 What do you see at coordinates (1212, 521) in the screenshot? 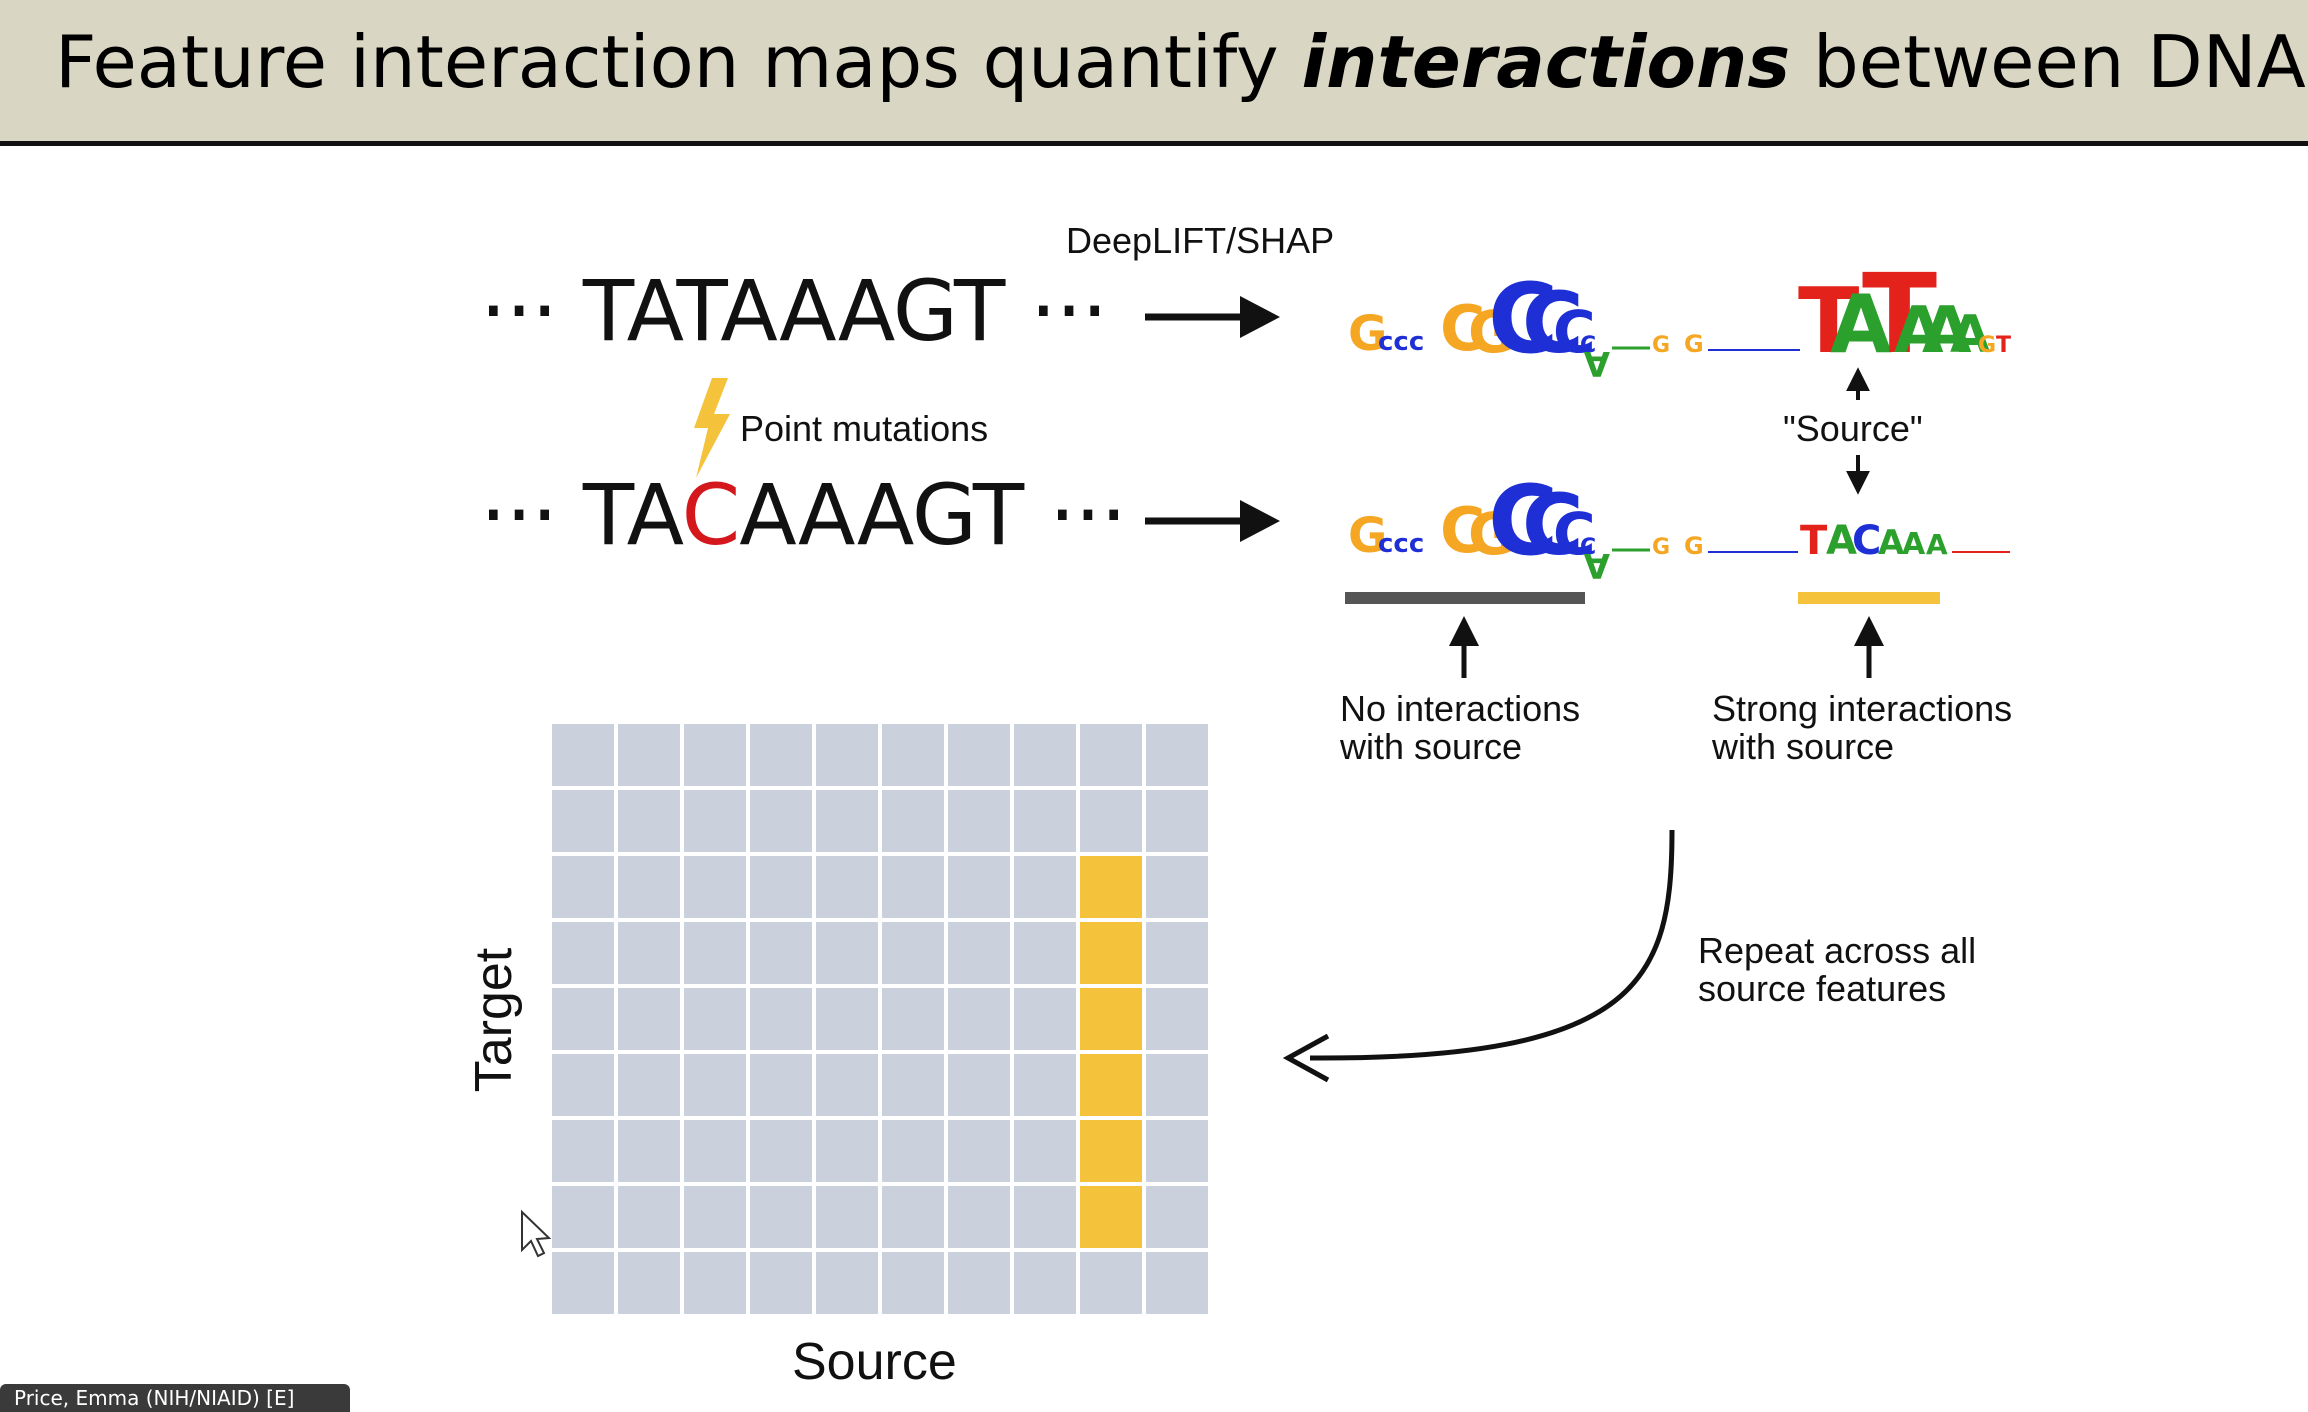
I see `arrow-right-icon` at bounding box center [1212, 521].